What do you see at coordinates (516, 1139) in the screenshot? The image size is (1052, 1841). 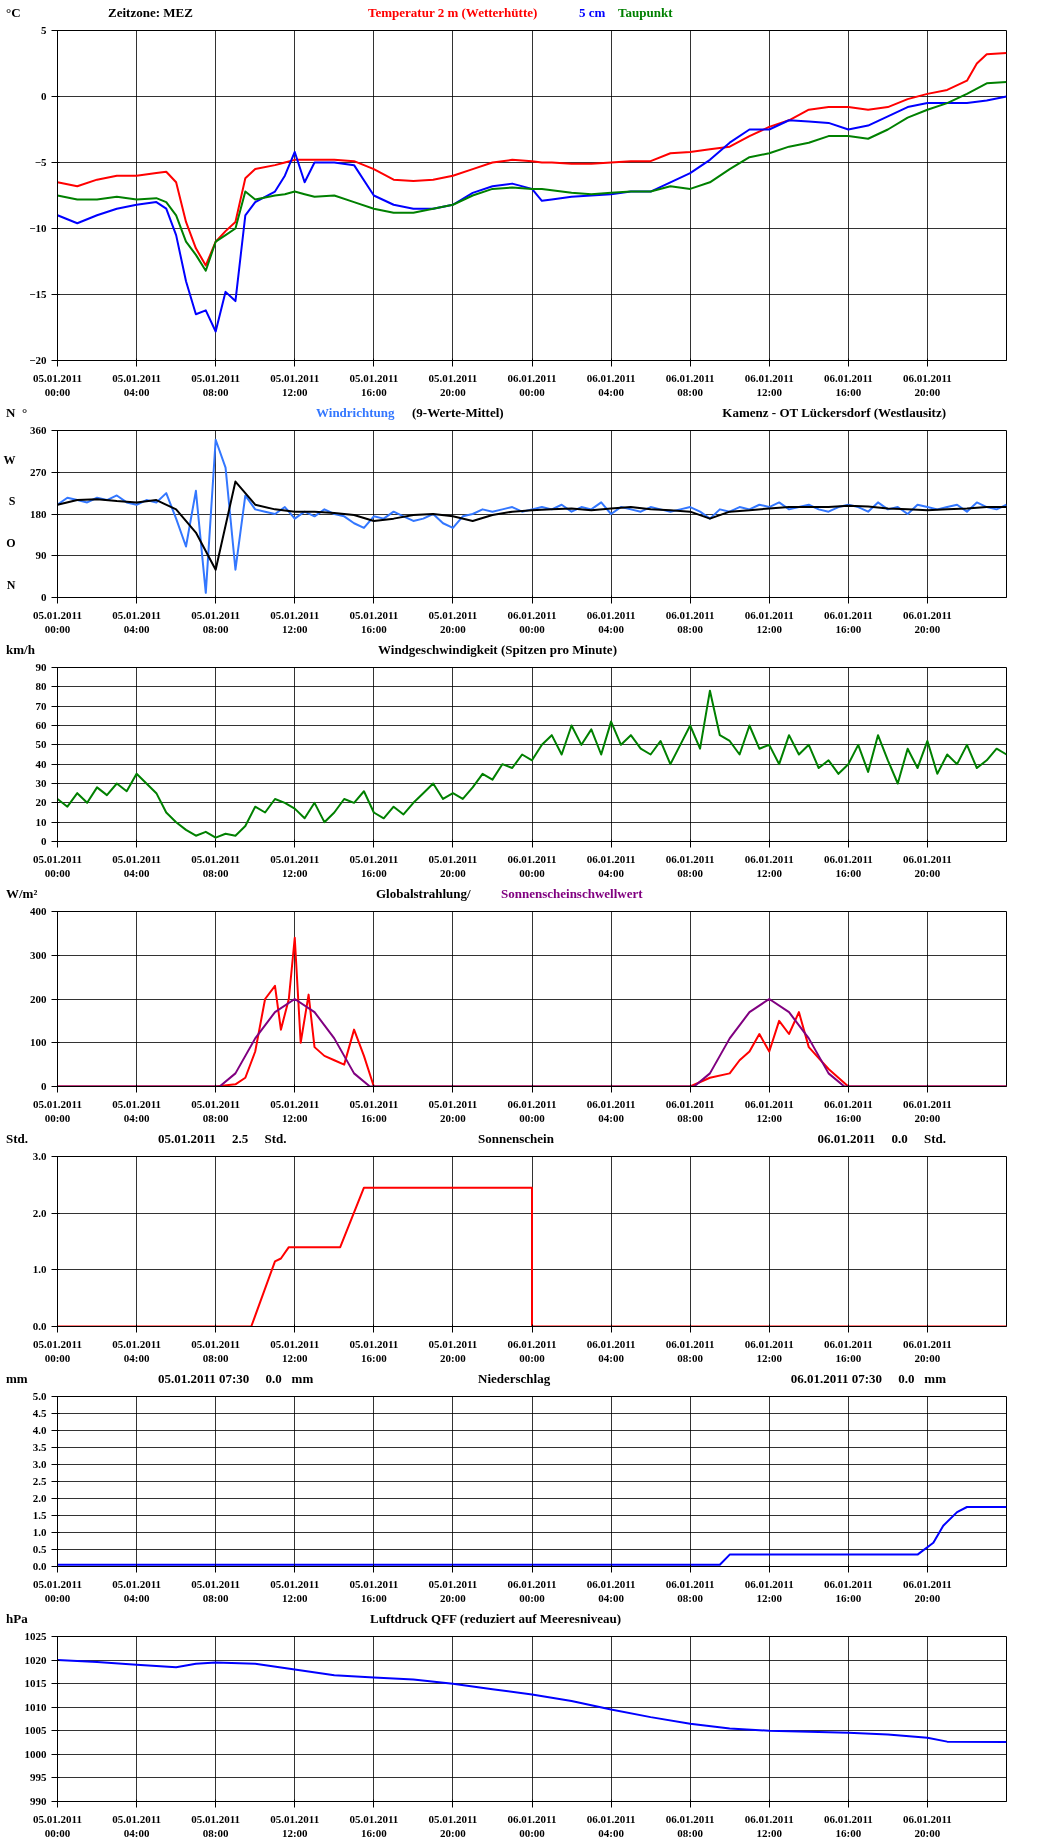 I see `chart-title: Sonnenschein` at bounding box center [516, 1139].